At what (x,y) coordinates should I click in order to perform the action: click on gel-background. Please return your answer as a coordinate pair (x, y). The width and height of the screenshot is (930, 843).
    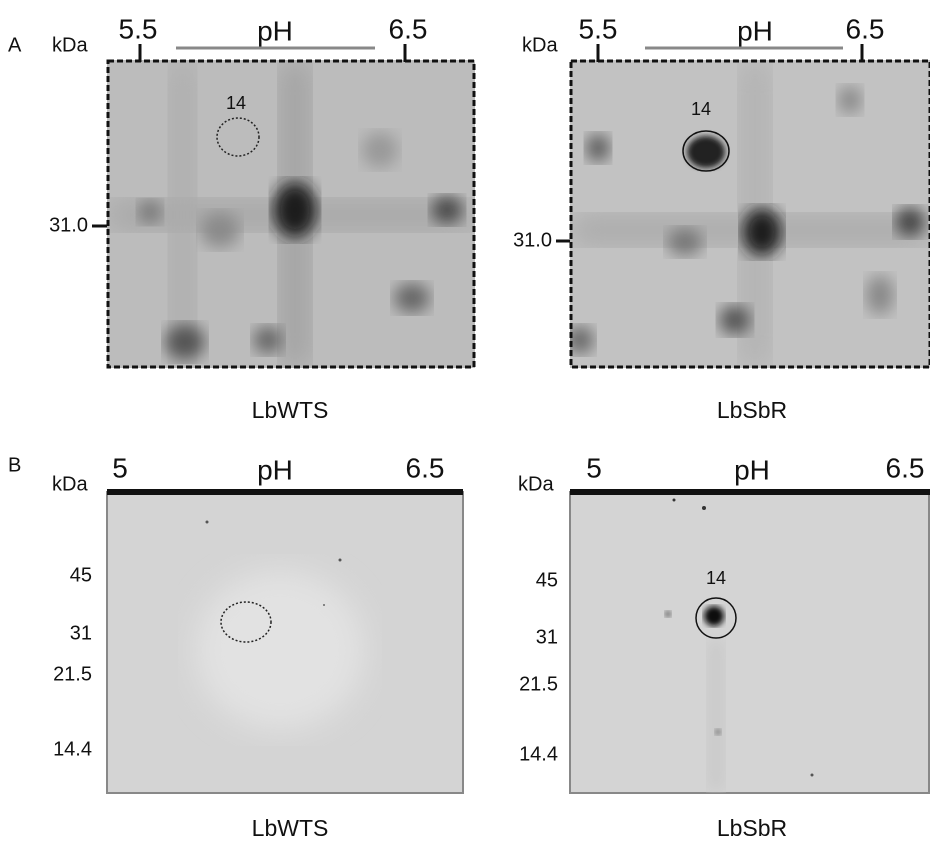
    Looking at the image, I should click on (749, 642).